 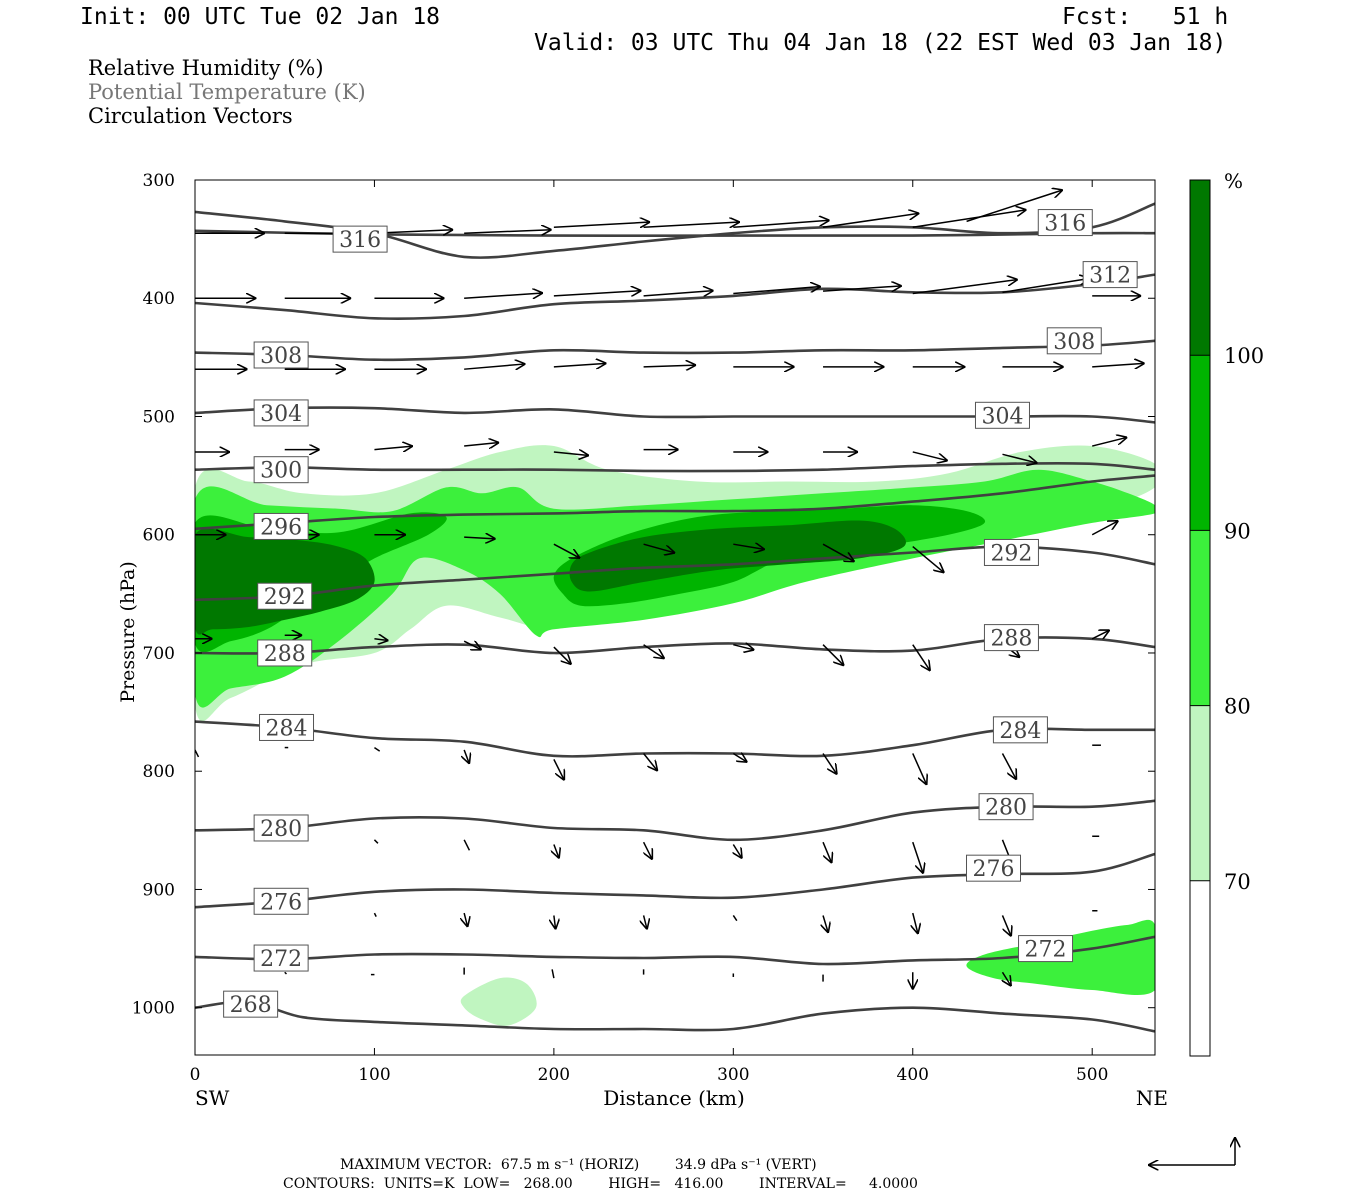 I want to click on theta-label: 308, so click(x=281, y=356).